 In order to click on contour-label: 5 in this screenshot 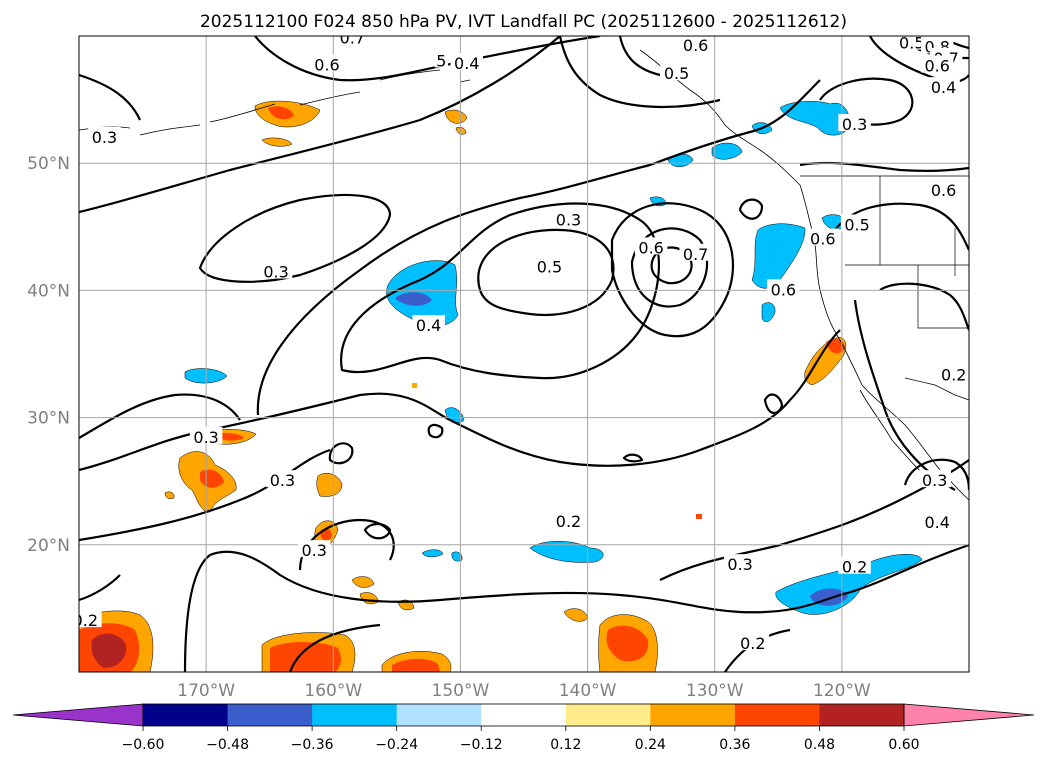, I will do `click(441, 60)`.